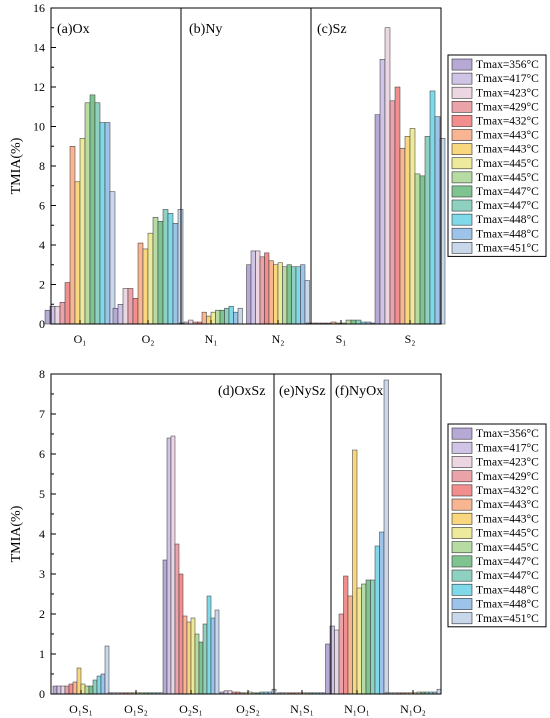  Describe the element at coordinates (249, 294) in the screenshot. I see `bar-N₂-0` at that location.